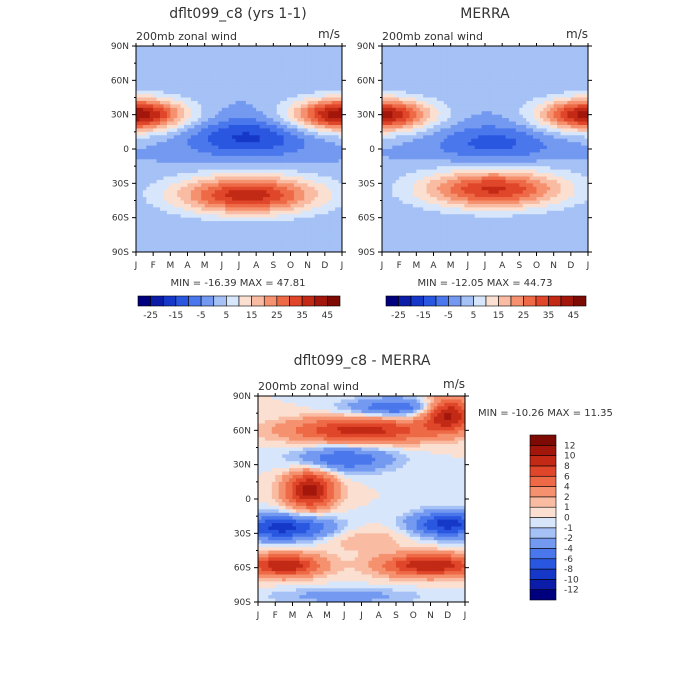  What do you see at coordinates (296, 301) in the screenshot?
I see `colorbar-swatch` at bounding box center [296, 301].